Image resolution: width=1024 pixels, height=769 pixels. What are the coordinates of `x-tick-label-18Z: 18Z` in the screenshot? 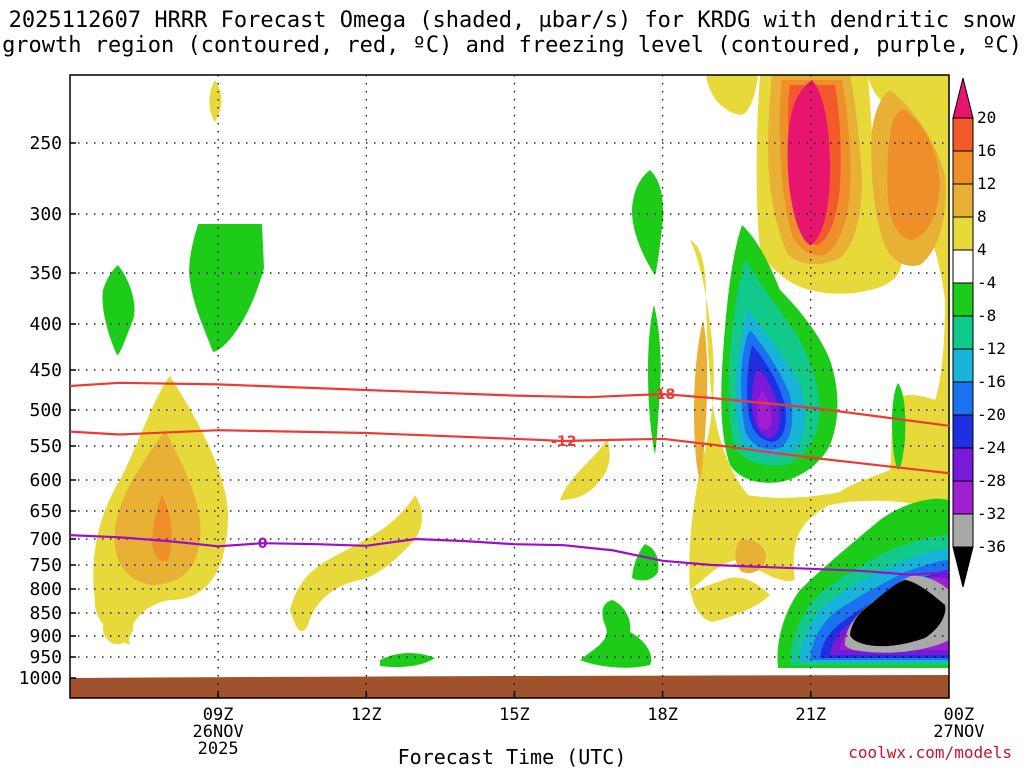 It's located at (662, 715).